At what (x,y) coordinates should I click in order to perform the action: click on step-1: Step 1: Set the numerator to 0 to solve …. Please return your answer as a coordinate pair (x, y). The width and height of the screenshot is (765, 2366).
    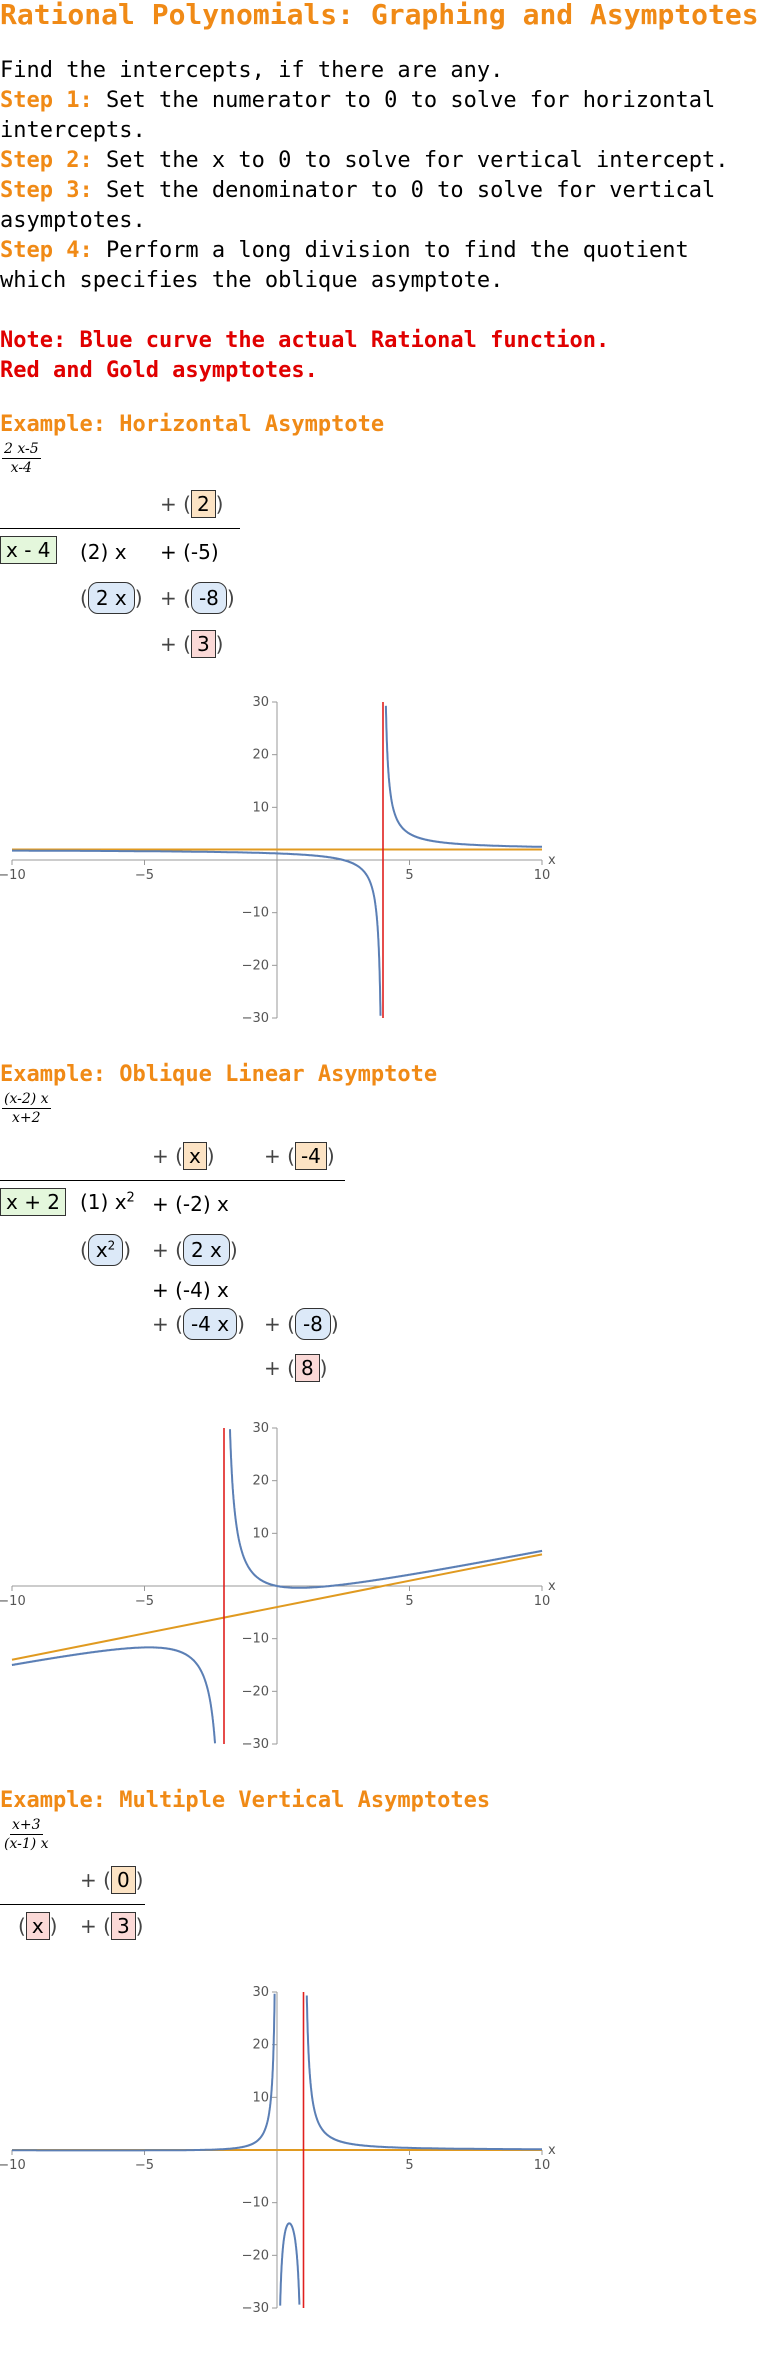
    Looking at the image, I should click on (382, 116).